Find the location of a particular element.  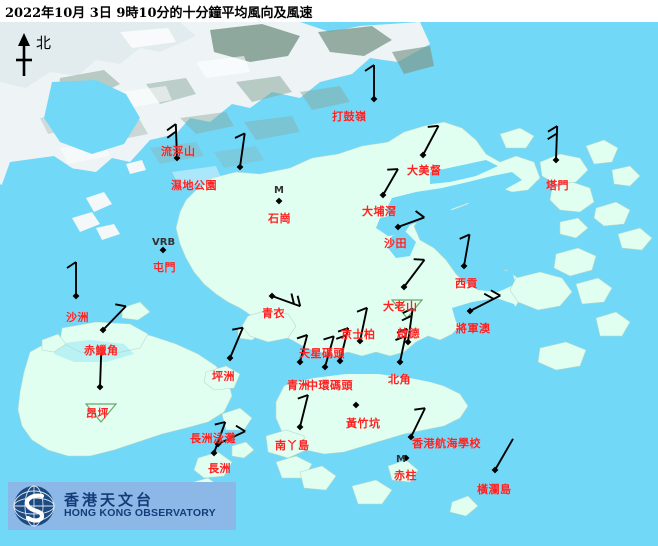

station-kai-tak is located at coordinates (407, 326).